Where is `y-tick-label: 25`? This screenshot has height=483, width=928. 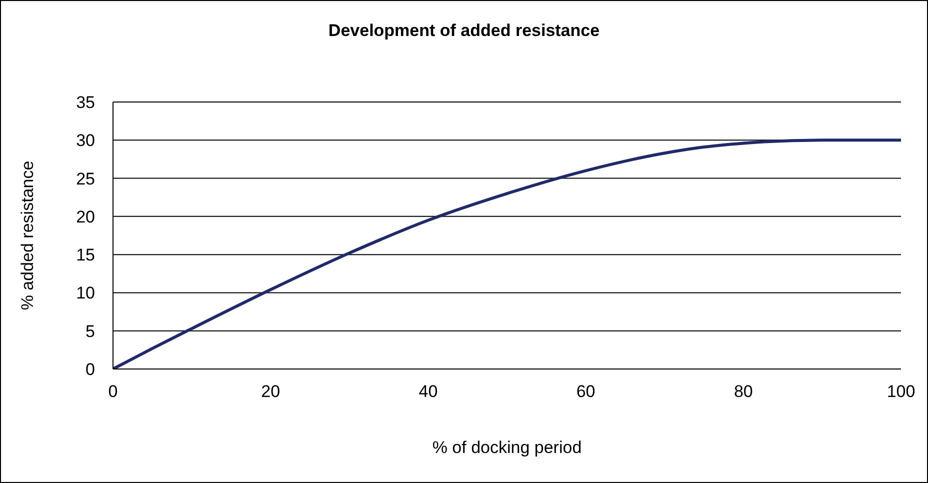
y-tick-label: 25 is located at coordinates (85, 178).